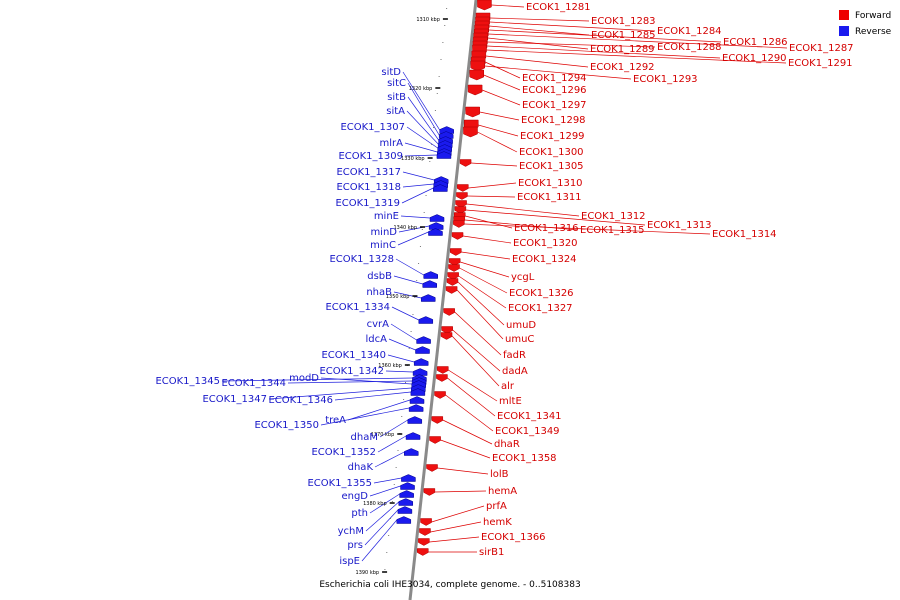 The image size is (900, 600). What do you see at coordinates (844, 15) in the screenshot?
I see `legend-forward-swatch` at bounding box center [844, 15].